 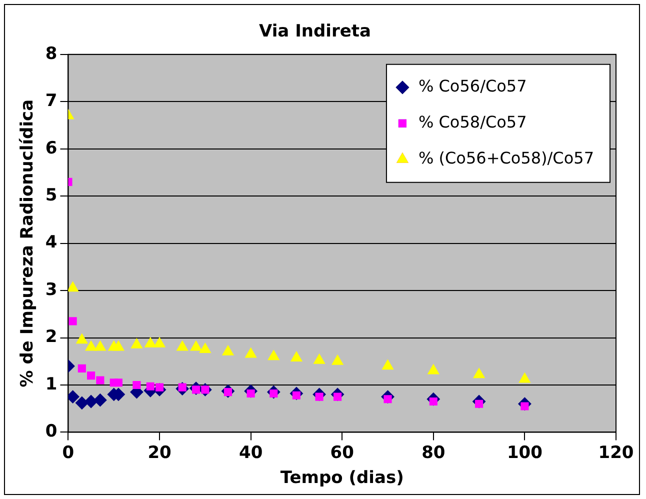 I want to click on y-tick-label: 6, so click(x=51, y=148).